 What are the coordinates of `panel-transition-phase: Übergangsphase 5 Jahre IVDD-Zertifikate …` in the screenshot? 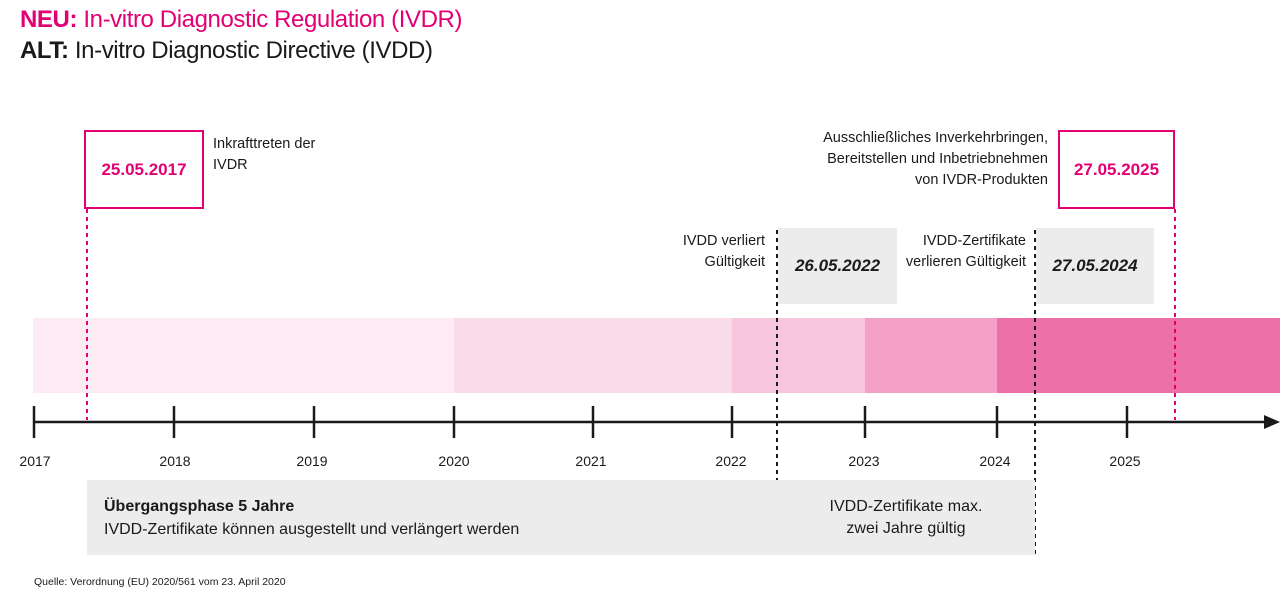 It's located at (432, 517).